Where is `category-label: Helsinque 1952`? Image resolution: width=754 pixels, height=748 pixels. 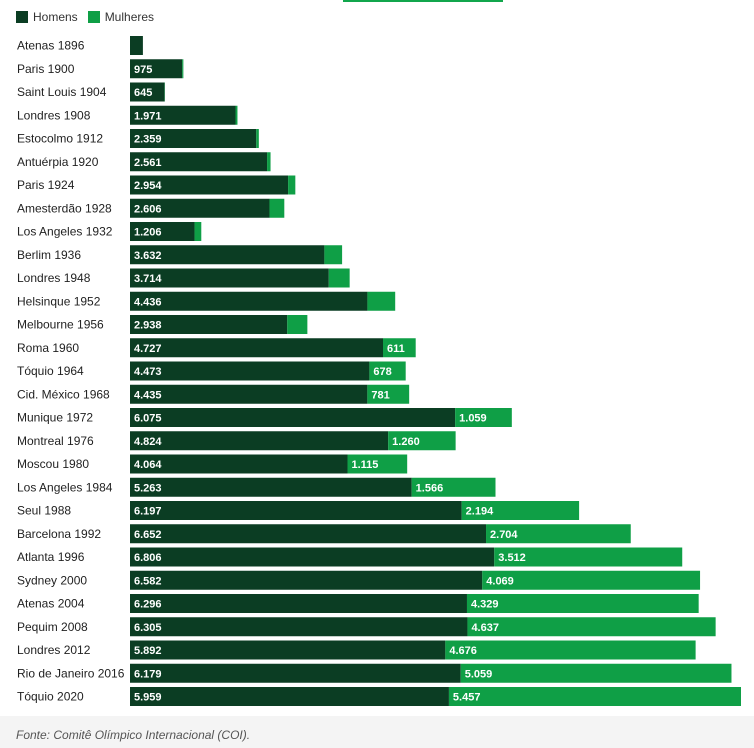
category-label: Helsinque 1952 is located at coordinates (59, 301).